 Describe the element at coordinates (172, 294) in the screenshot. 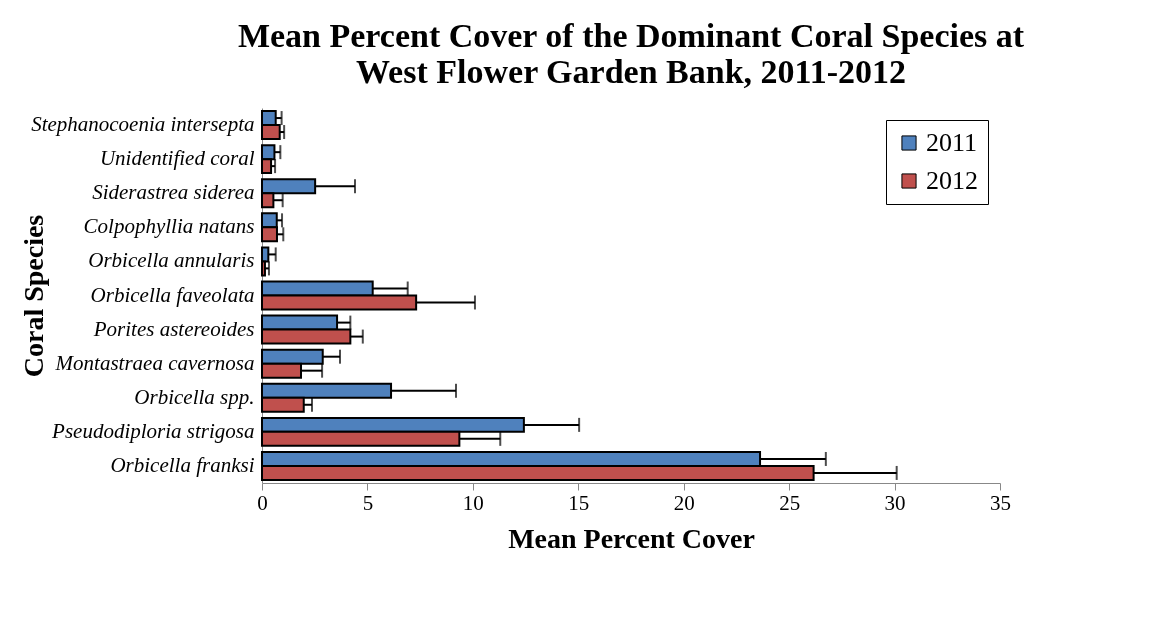

I see `y-tick-label: Orbicella faveolata` at that location.